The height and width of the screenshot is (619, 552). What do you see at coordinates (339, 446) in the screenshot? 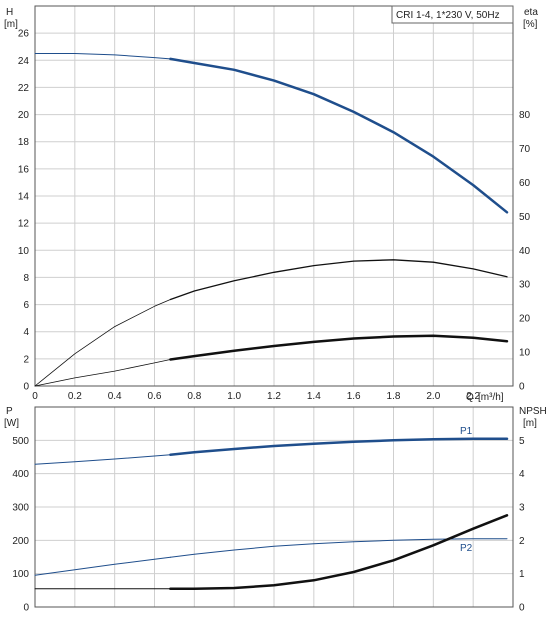
I see `p1-power-curve-operating-segment` at bounding box center [339, 446].